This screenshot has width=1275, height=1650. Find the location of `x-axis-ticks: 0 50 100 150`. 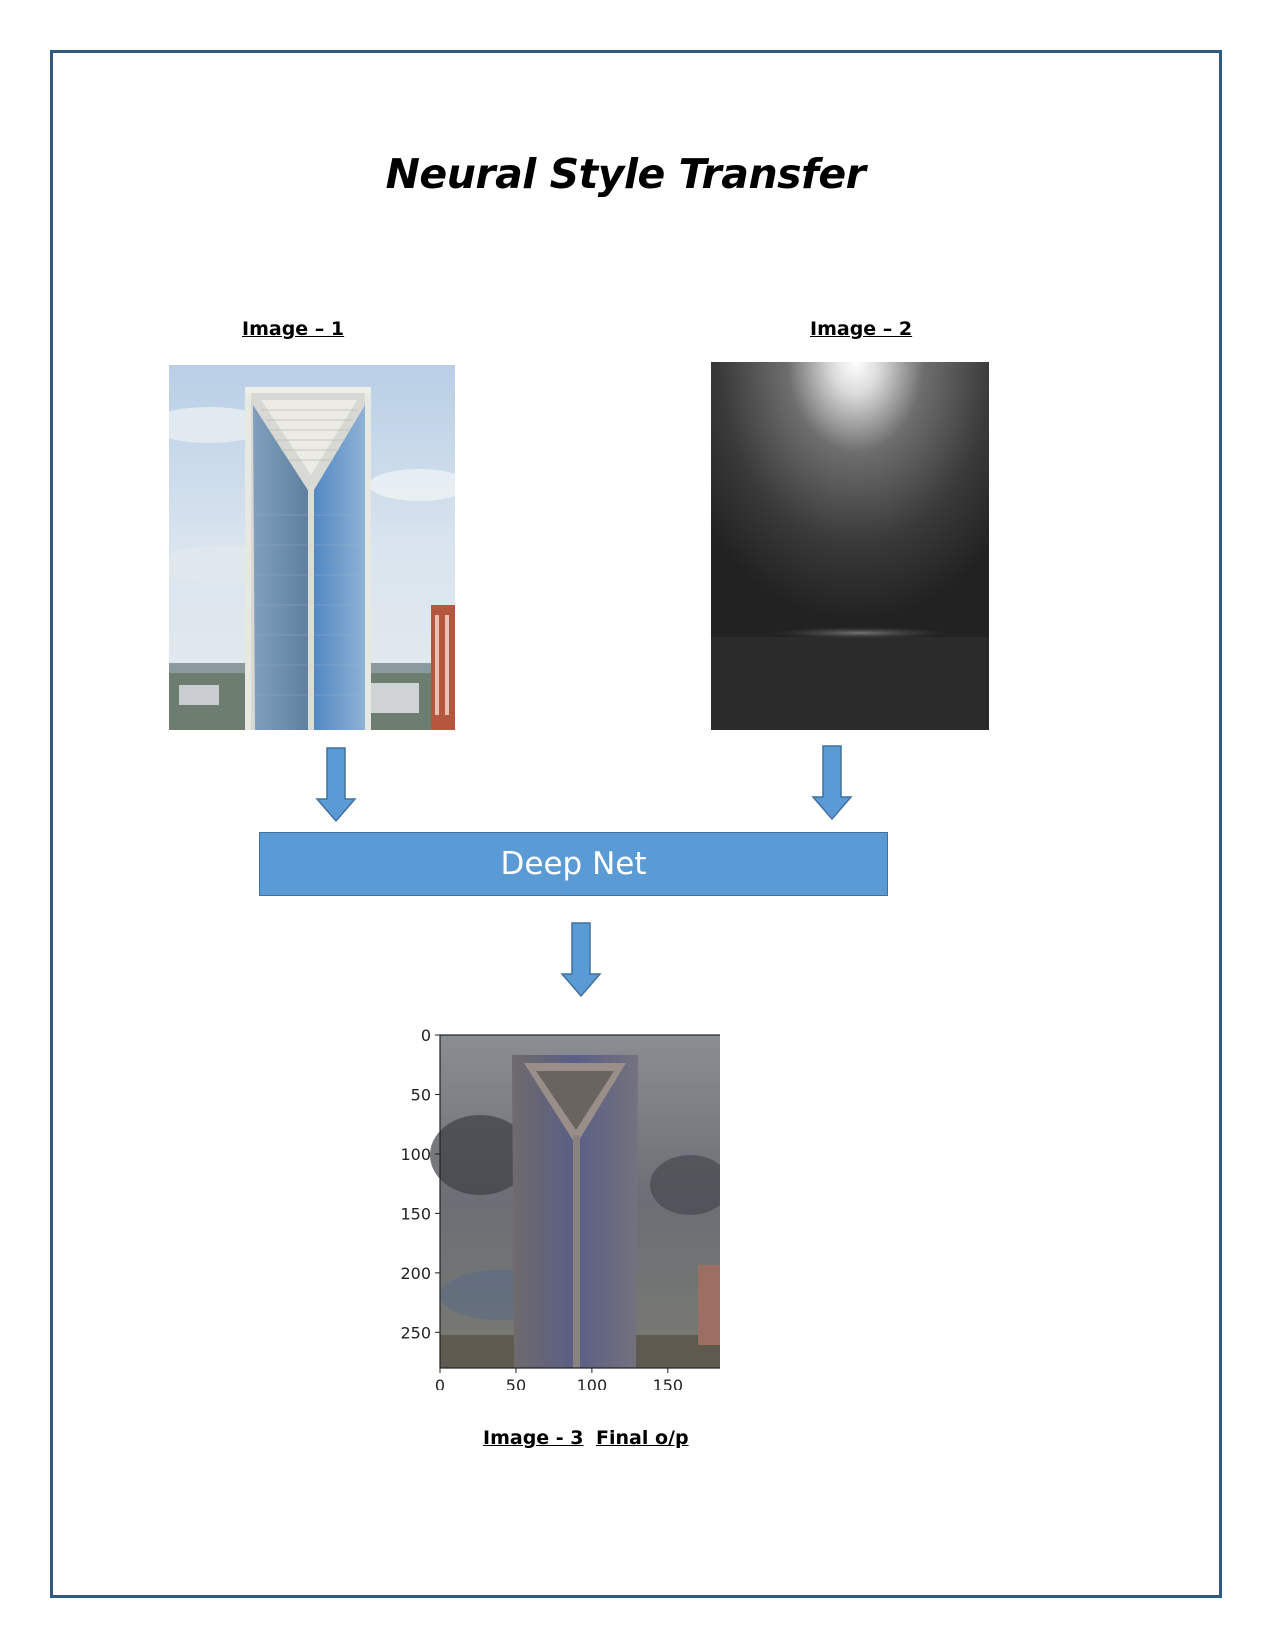

x-axis-ticks: 0 50 100 150 is located at coordinates (559, 1379).